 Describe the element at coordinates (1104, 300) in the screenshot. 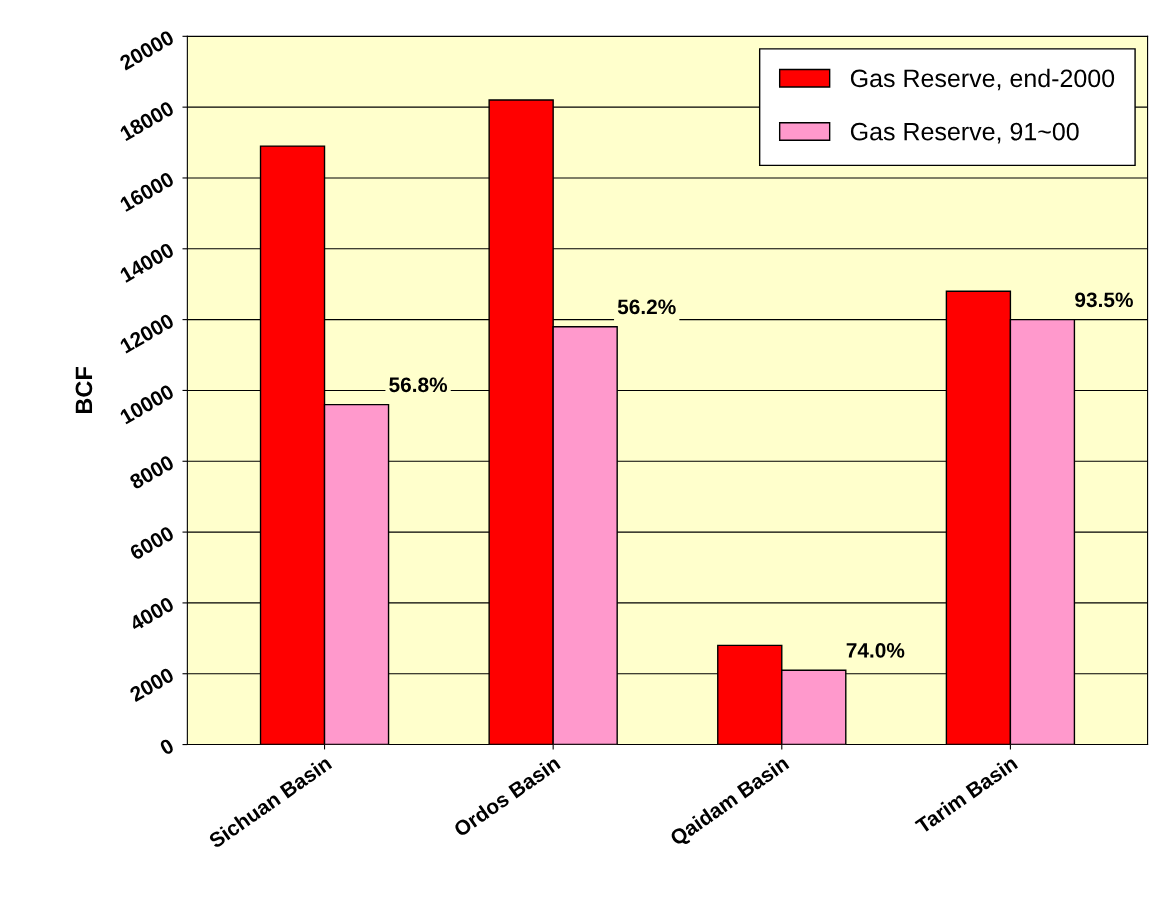

I see `annotation: 93.5%` at that location.